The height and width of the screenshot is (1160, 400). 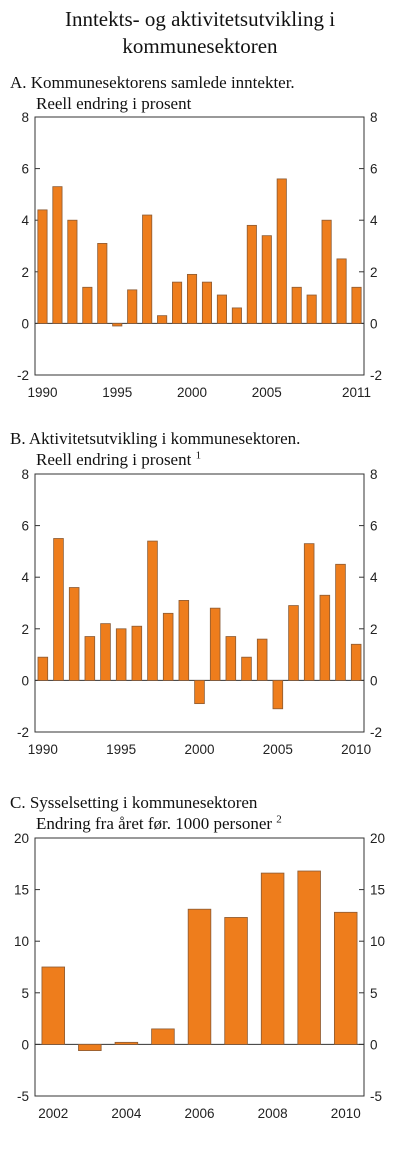 What do you see at coordinates (376, 732) in the screenshot?
I see `y-tick-label-right: -2` at bounding box center [376, 732].